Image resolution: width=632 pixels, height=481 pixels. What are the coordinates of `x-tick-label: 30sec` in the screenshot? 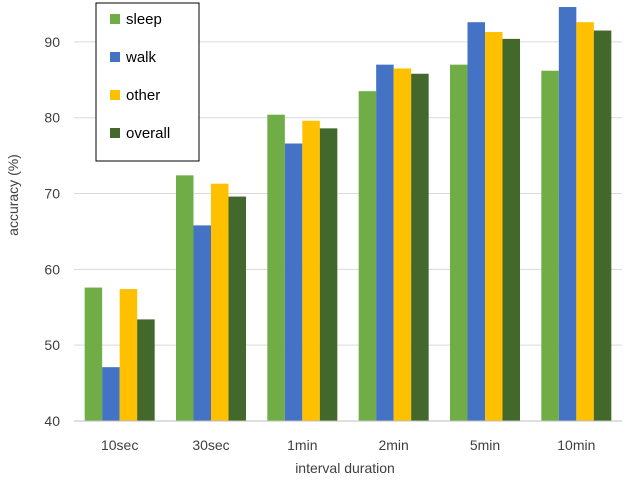 It's located at (210, 445).